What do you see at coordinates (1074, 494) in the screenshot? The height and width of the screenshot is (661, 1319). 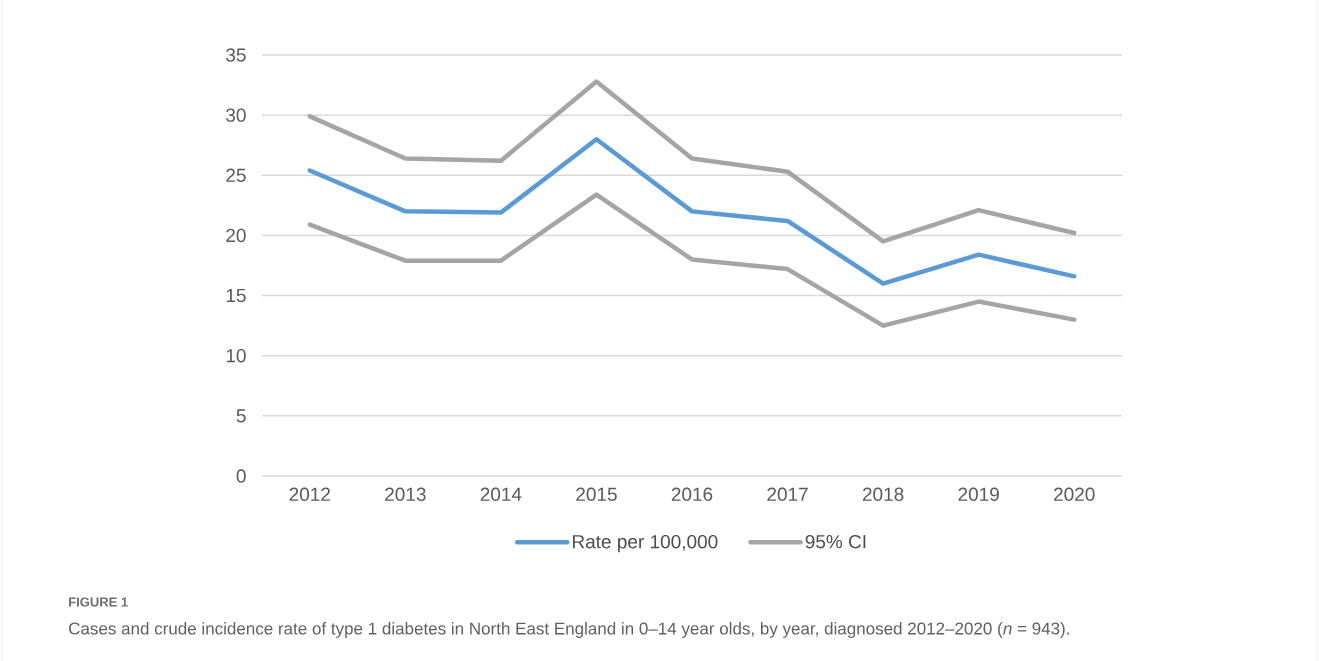 I see `x-tick-label: 2020` at bounding box center [1074, 494].